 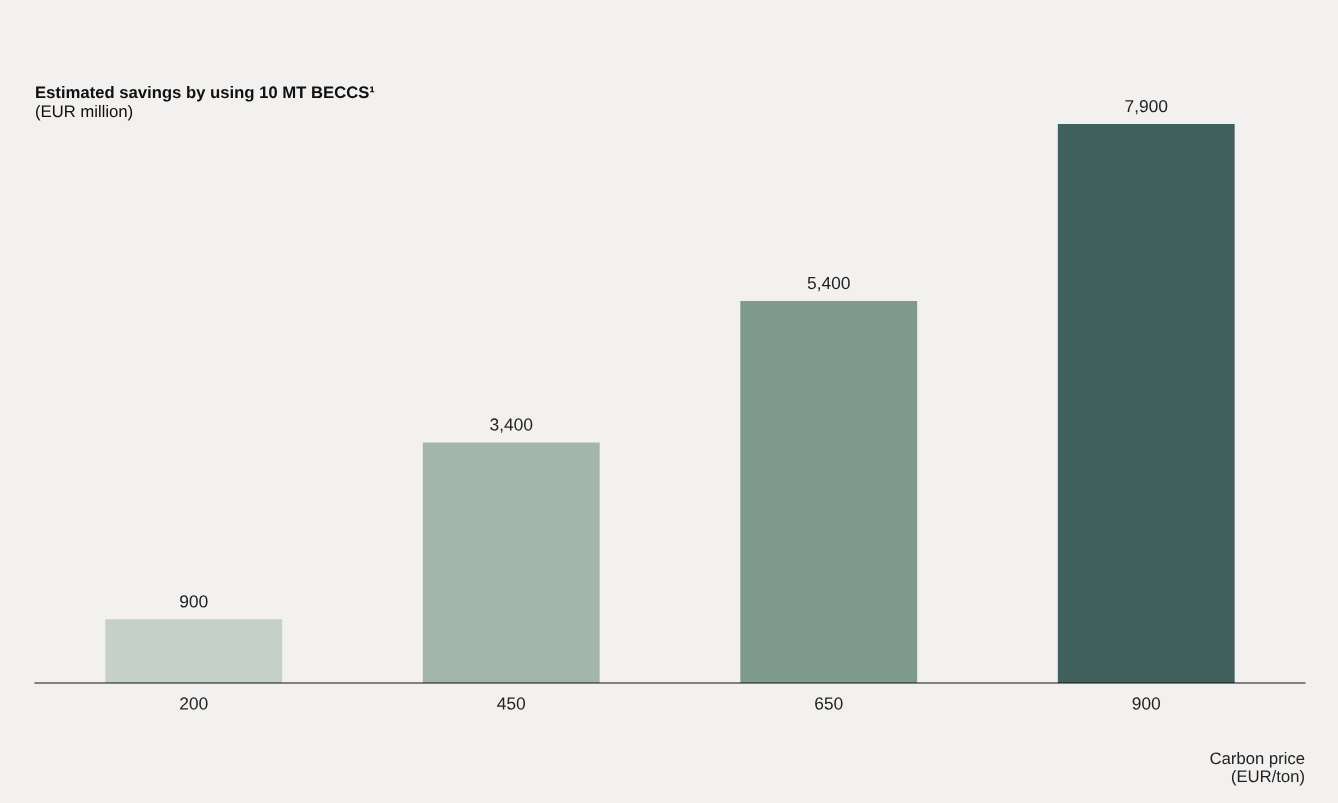 I want to click on chart-title: Estimated savings by using 10 MT BECCS¹, so click(x=205, y=93).